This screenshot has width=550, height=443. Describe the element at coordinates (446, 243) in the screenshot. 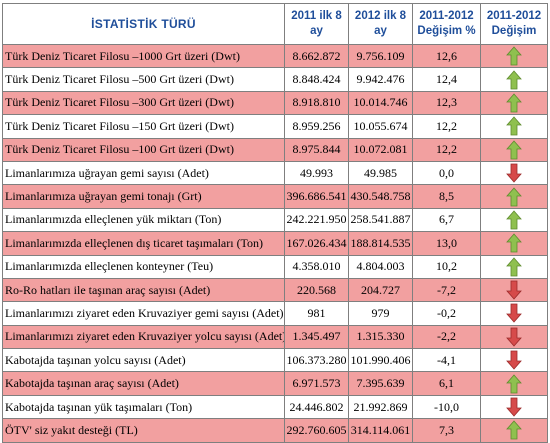

I see `change-percent: 13,0` at that location.